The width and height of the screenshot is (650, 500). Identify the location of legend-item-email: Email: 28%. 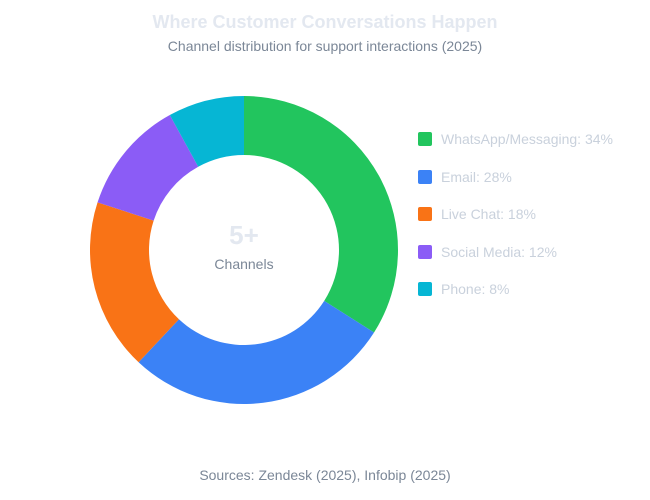
(515, 177).